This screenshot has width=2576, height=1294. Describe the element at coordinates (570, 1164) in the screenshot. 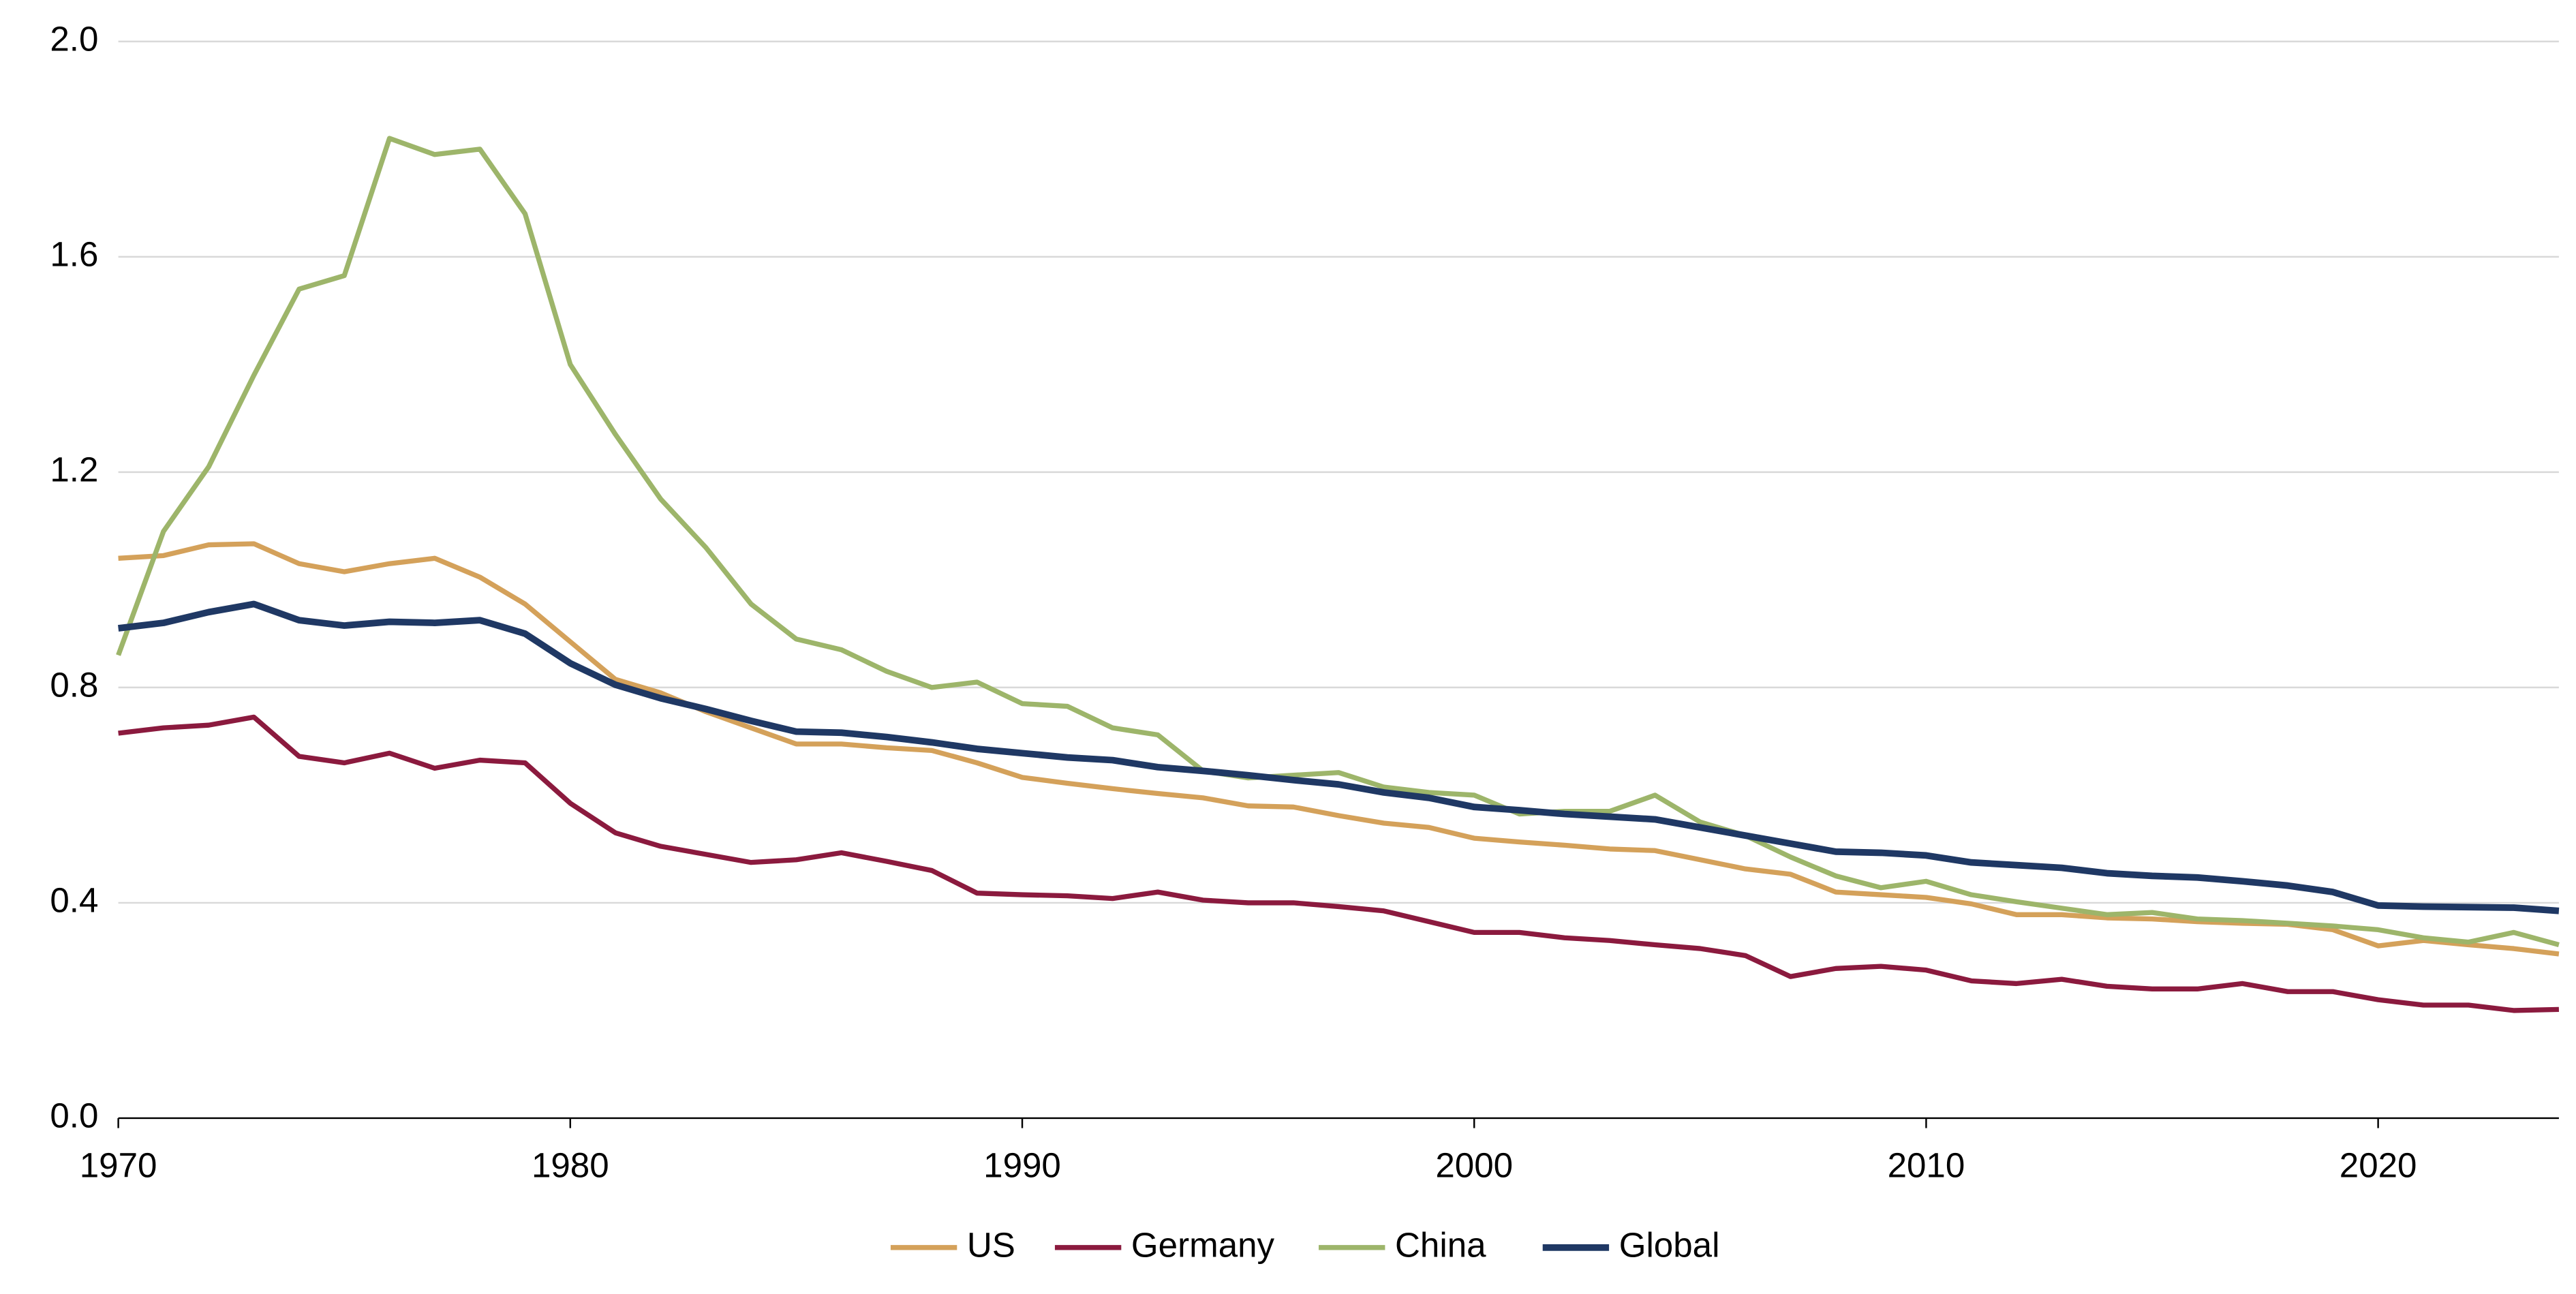

I see `x-tick-label: 1980` at that location.